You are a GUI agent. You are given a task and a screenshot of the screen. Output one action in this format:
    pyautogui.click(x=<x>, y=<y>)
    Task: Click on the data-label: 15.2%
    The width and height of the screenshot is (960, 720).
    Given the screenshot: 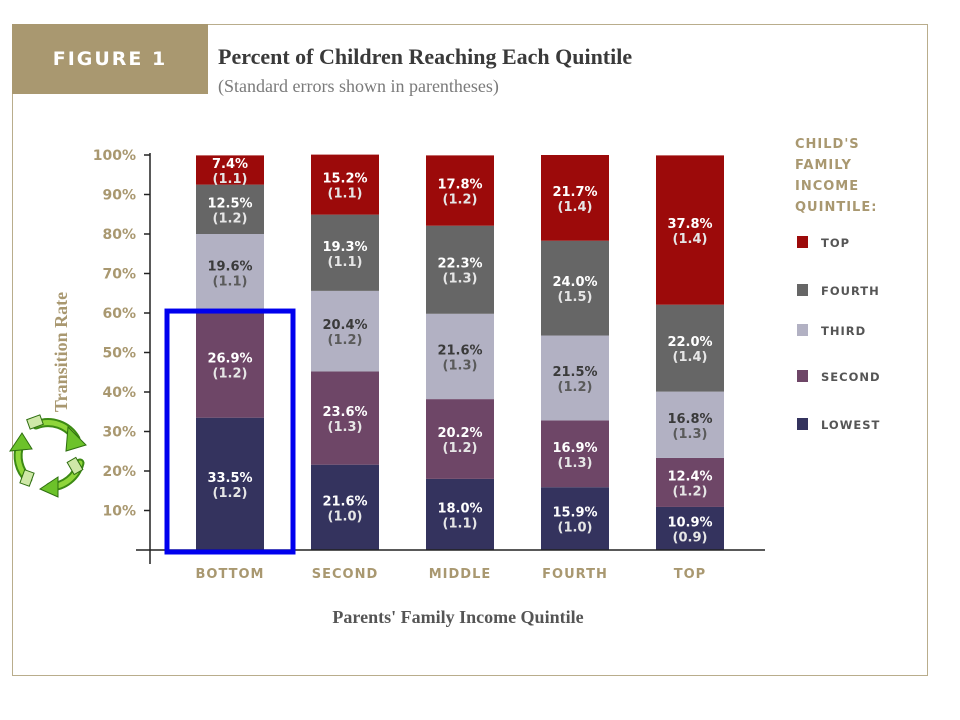 What is the action you would take?
    pyautogui.click(x=344, y=179)
    